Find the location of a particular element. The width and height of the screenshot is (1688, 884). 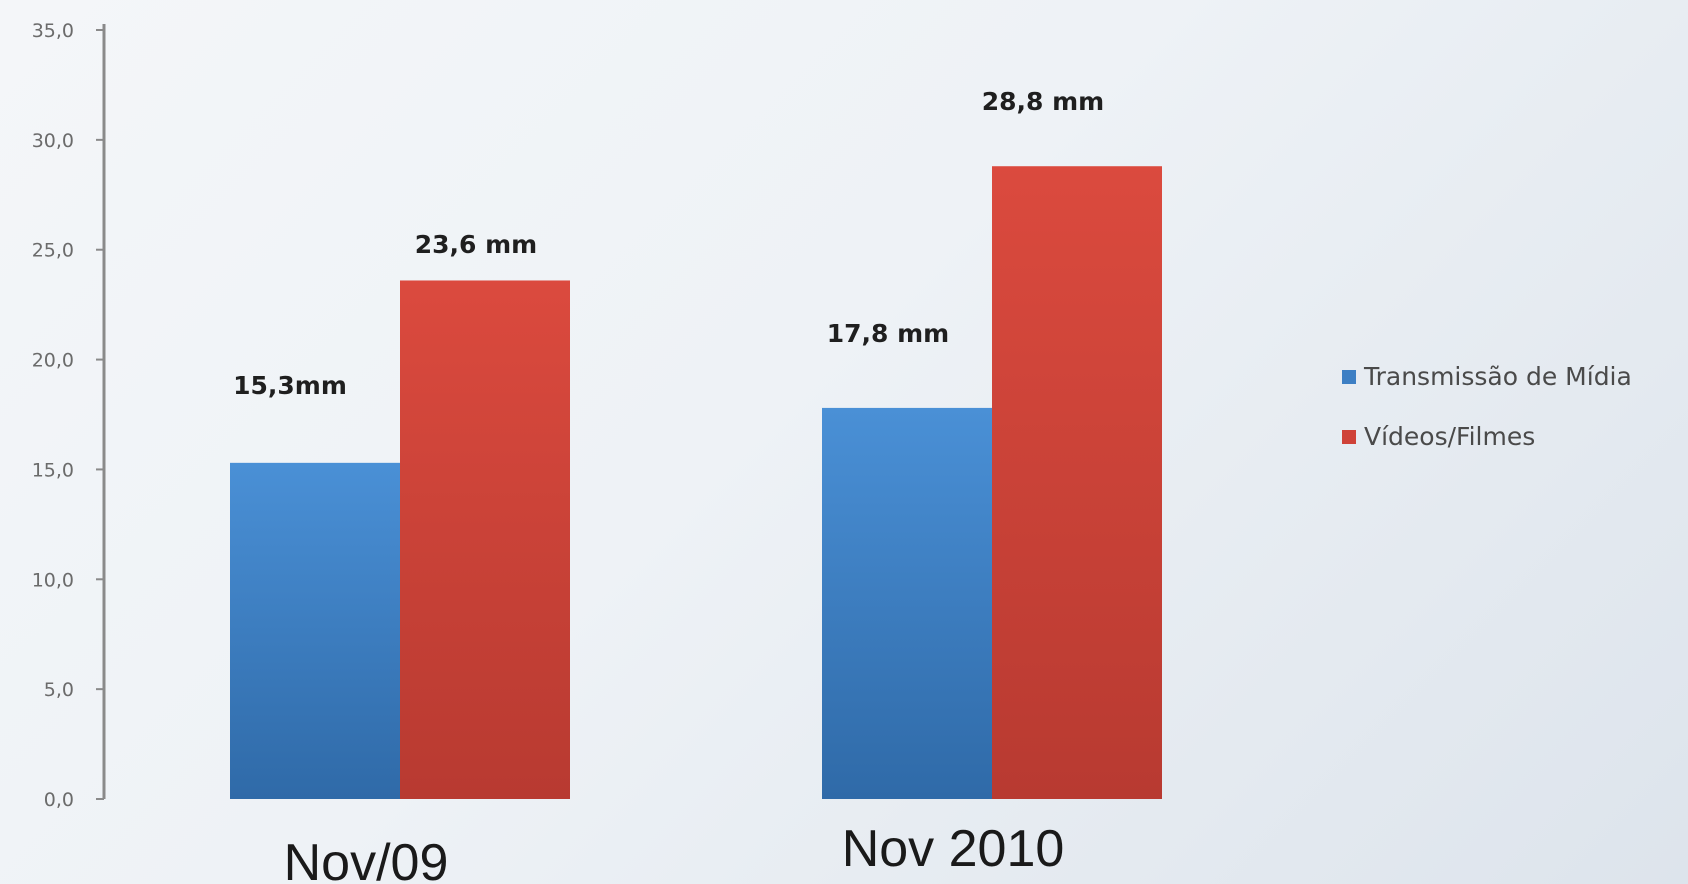

y-tick-label: 30,0 is located at coordinates (53, 141).